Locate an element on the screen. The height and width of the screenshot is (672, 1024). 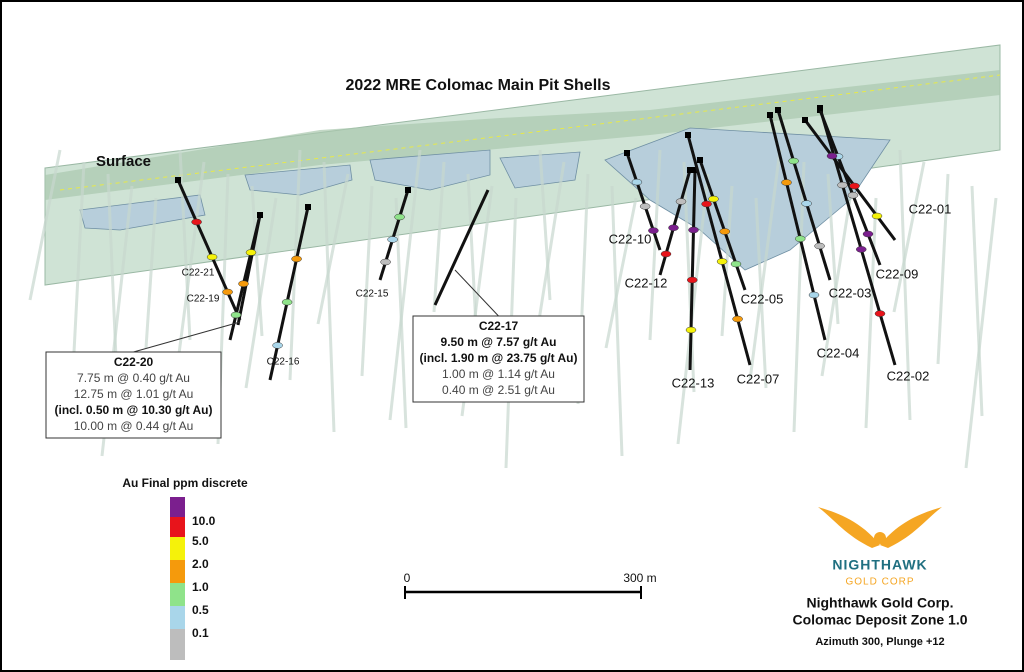
hole-label: C22-09 is located at coordinates (897, 273).